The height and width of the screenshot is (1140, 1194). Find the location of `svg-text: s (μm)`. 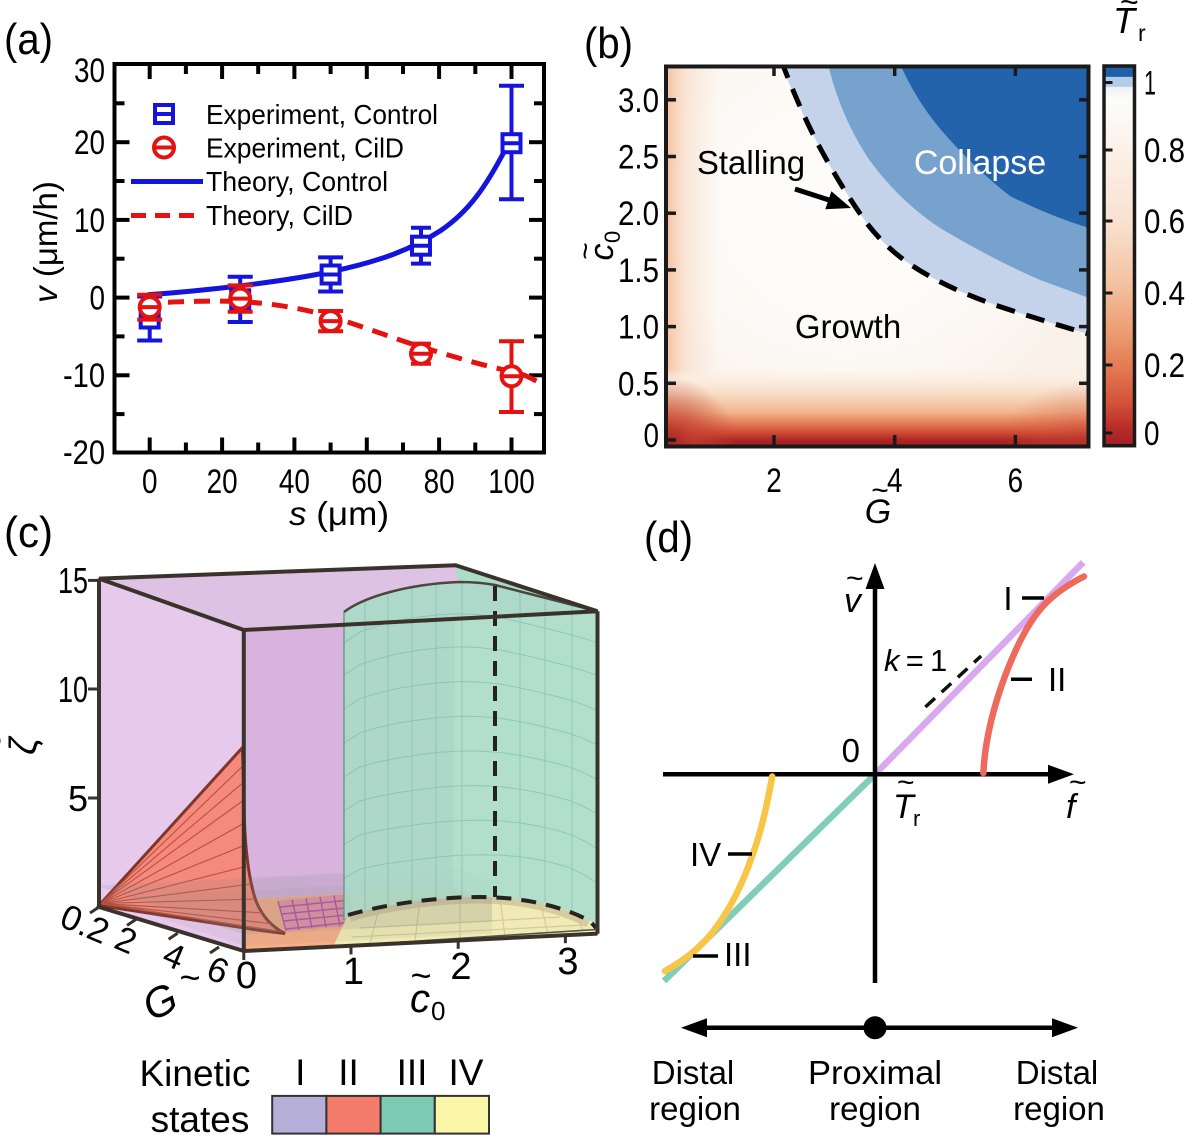

svg-text: s (μm) is located at coordinates (339, 513).